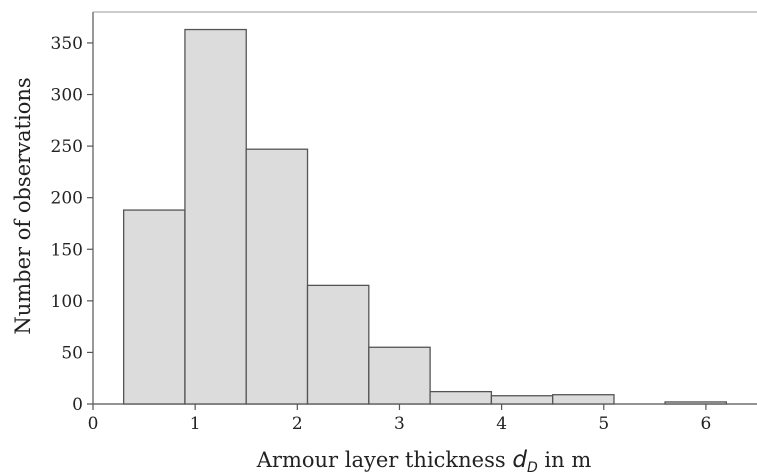  What do you see at coordinates (67, 147) in the screenshot?
I see `y-tick-label: 250` at bounding box center [67, 147].